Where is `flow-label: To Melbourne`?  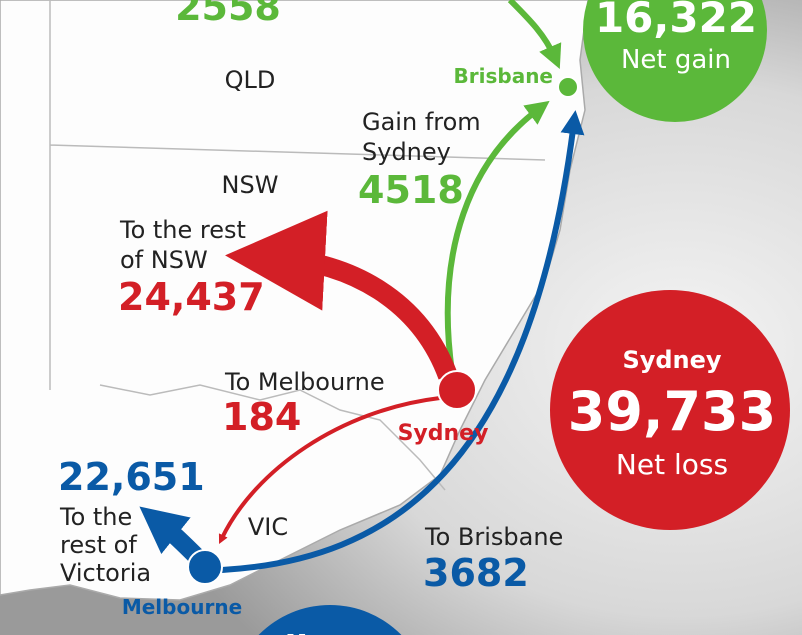
flow-label: To Melbourne is located at coordinates (304, 382).